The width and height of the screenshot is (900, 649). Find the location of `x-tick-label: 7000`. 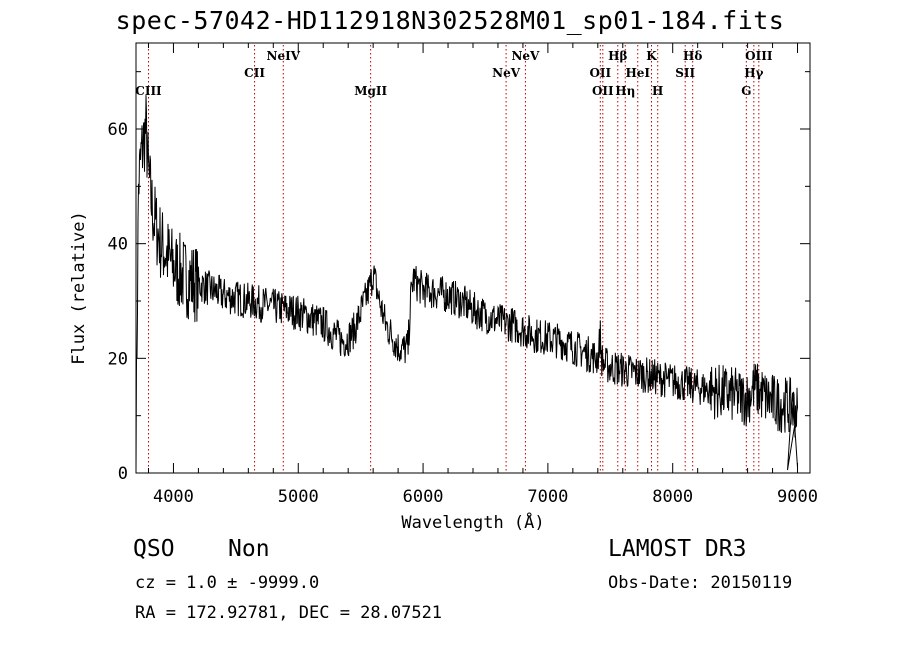

x-tick-label: 7000 is located at coordinates (547, 497).